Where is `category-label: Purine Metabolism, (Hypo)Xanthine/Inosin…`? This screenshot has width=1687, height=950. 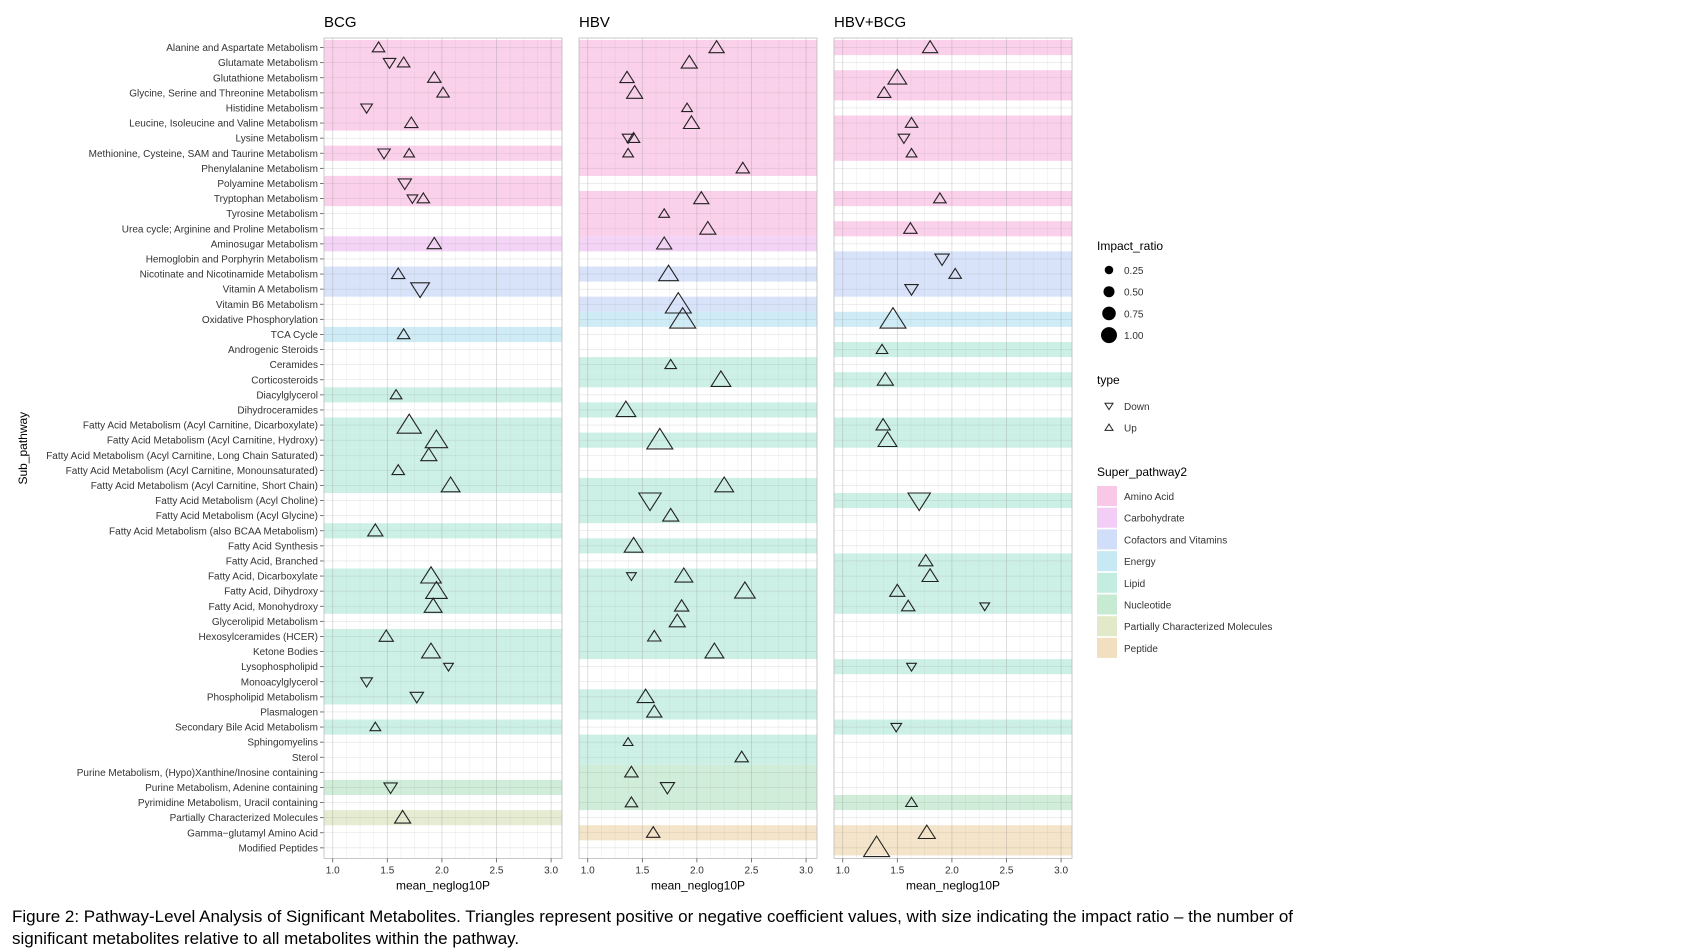 category-label: Purine Metabolism, (Hypo)Xanthine/Inosin… is located at coordinates (197, 773).